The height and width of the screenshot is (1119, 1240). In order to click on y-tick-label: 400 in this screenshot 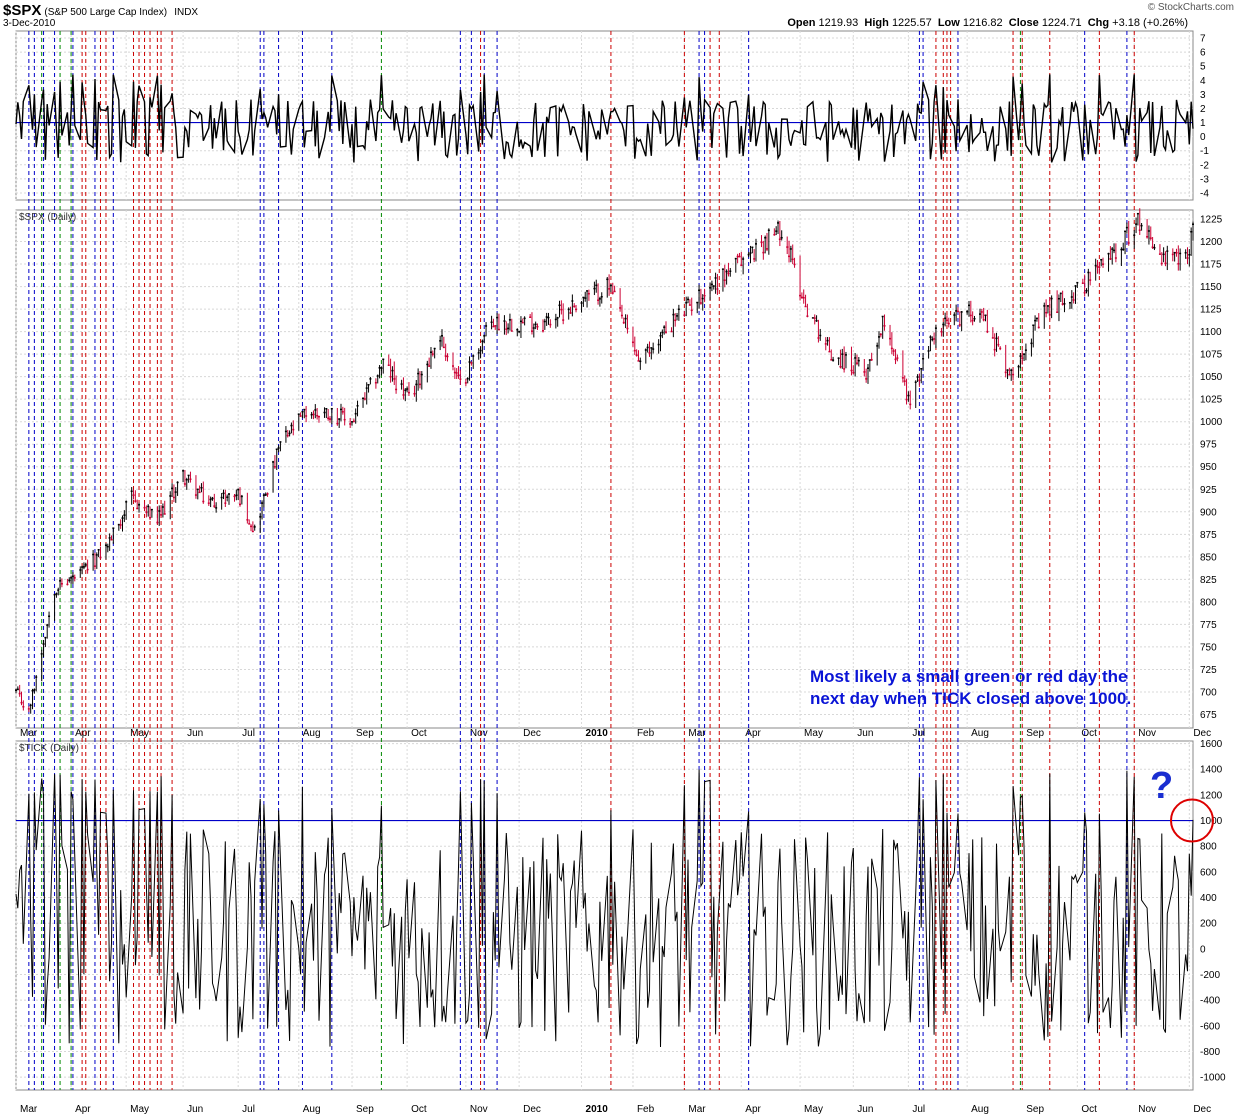, I will do `click(1208, 898)`.